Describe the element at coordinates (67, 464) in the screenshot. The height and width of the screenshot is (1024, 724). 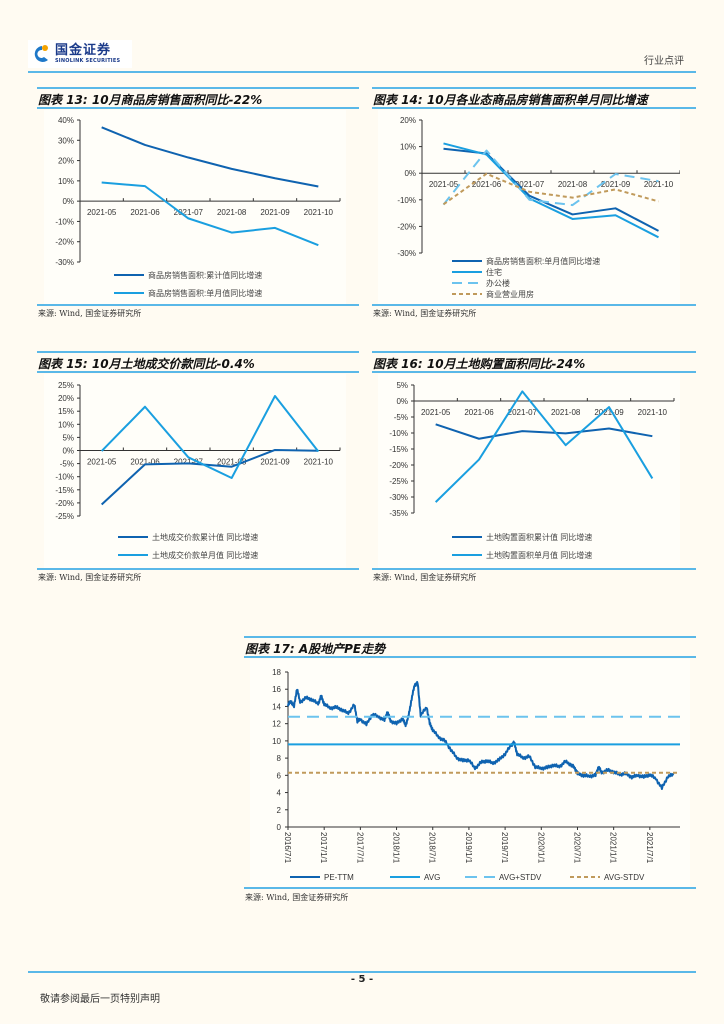
I see `y-tick-label: -5%` at that location.